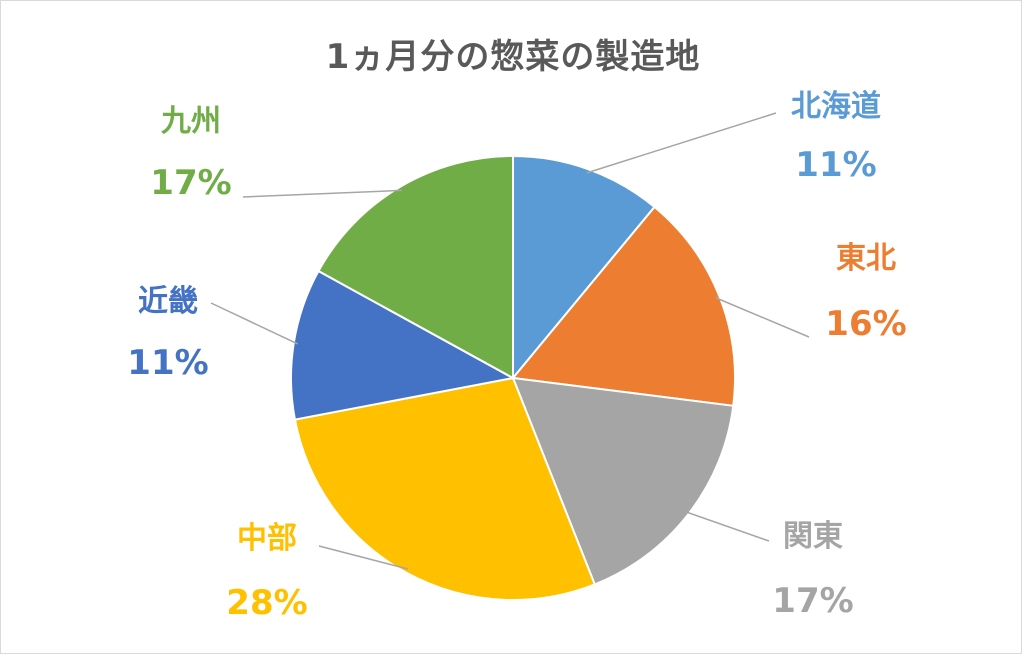 Image resolution: width=1024 pixels, height=657 pixels. Describe the element at coordinates (191, 121) in the screenshot. I see `slice-label-kyushu: 九州` at that location.